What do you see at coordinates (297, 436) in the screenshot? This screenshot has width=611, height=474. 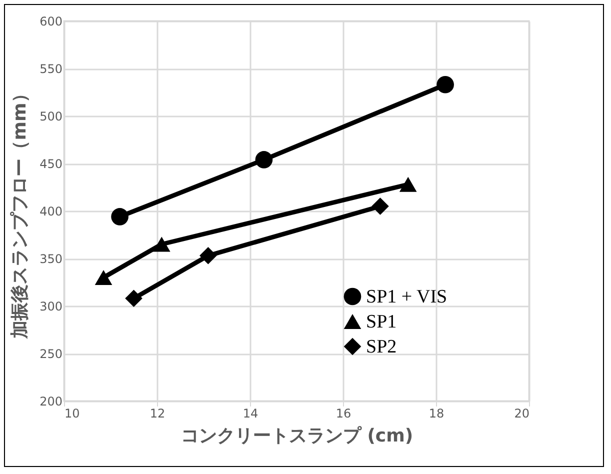 I see `x-axis-title: コンクリートスランプ (cm)` at bounding box center [297, 436].